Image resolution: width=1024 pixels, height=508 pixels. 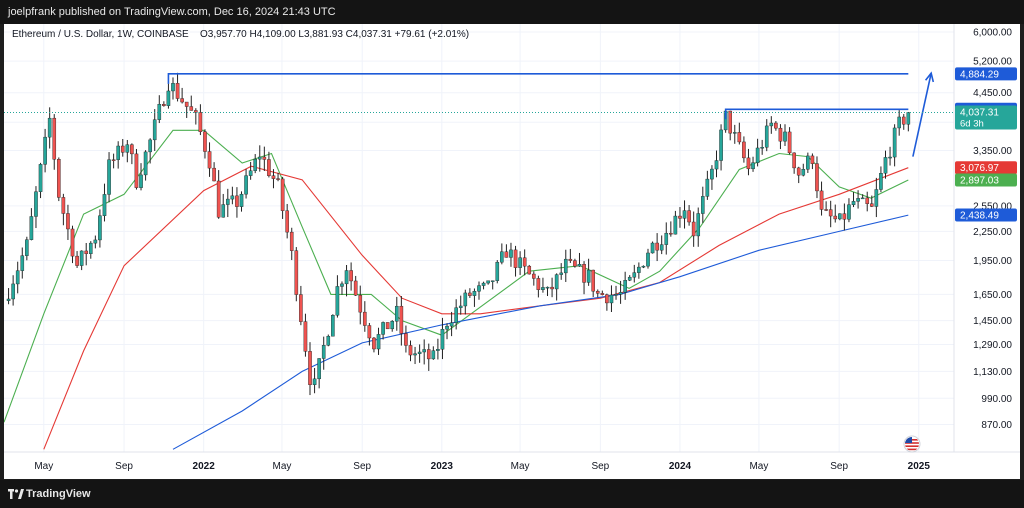 What do you see at coordinates (538, 78) in the screenshot?
I see `resistance-line` at bounding box center [538, 78].